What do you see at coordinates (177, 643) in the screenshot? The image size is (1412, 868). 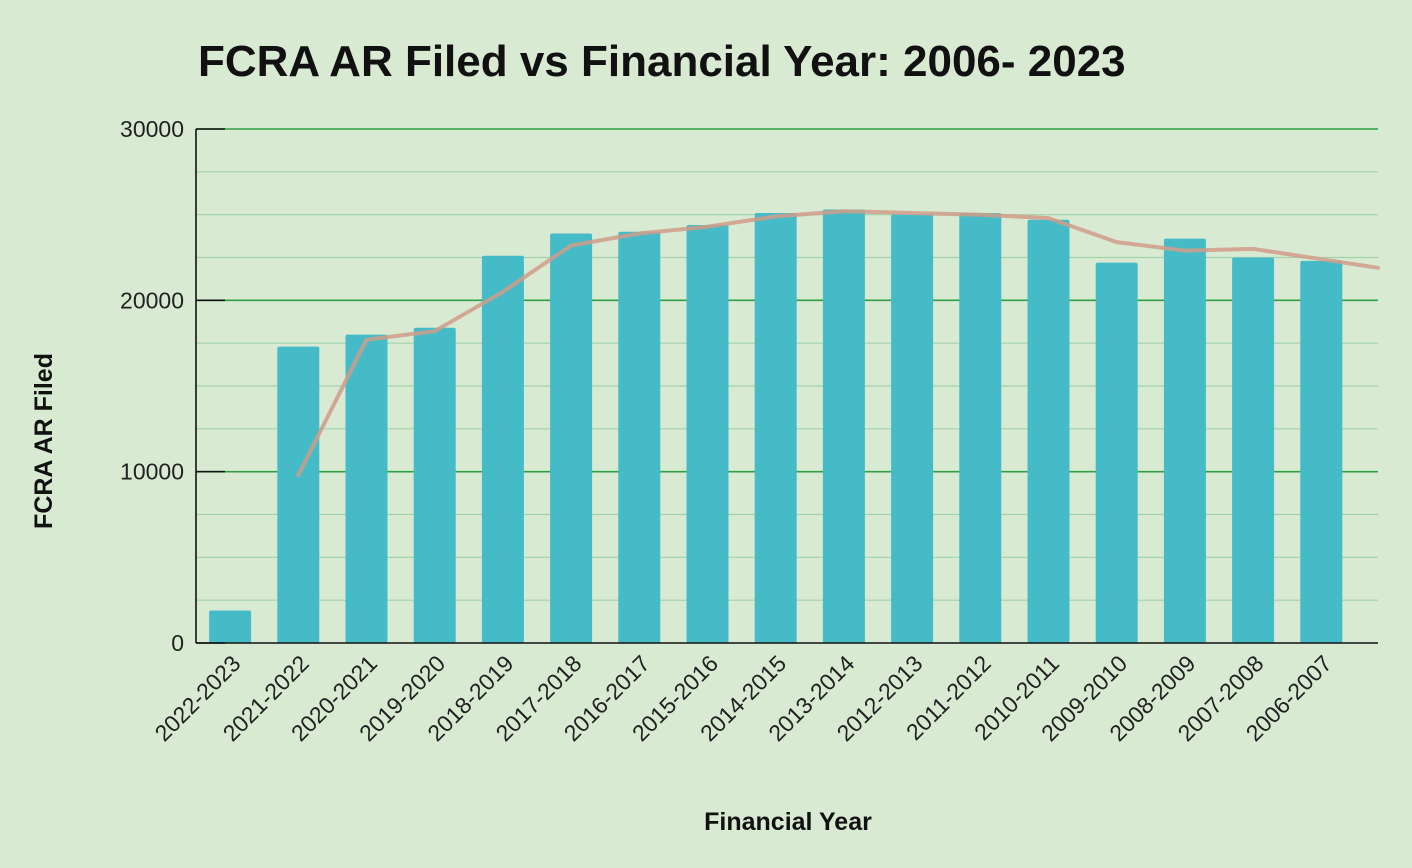 I see `y-tick-label: 0` at bounding box center [177, 643].